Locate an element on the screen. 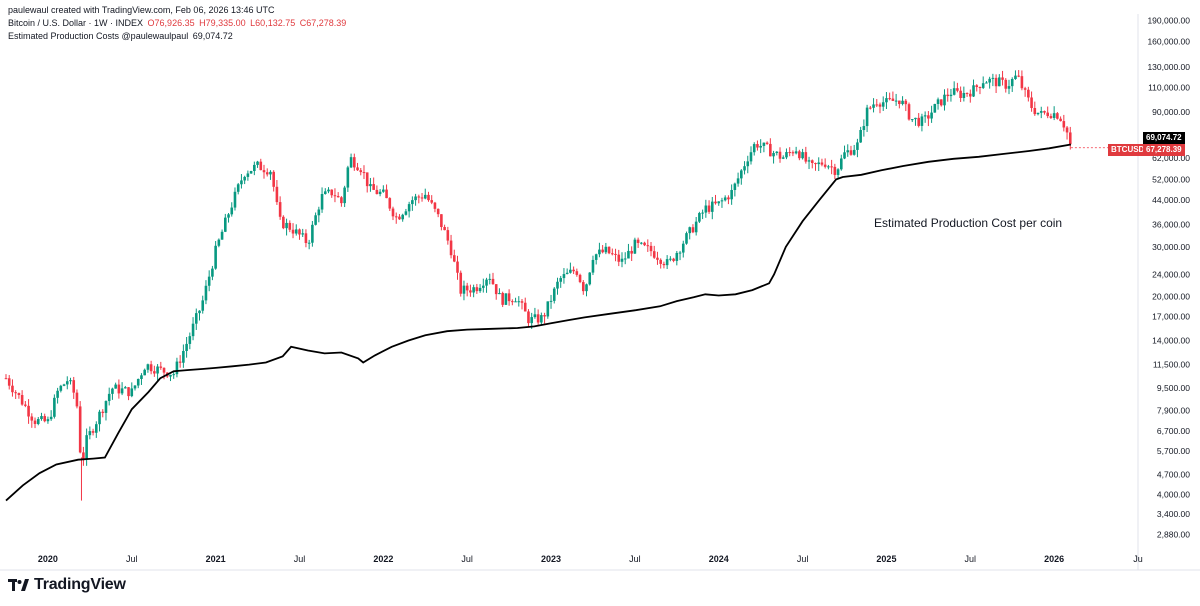 Image resolution: width=1200 pixels, height=606 pixels. y-tick-label: 36,000.00 is located at coordinates (1171, 225).